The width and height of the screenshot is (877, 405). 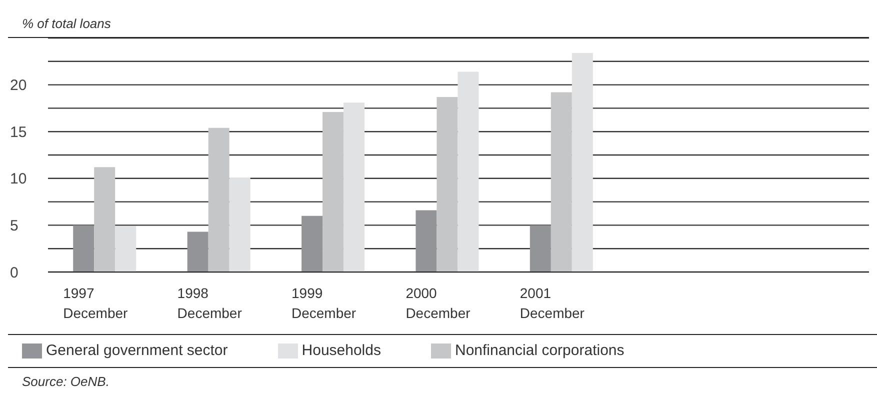 I want to click on x-tick-label: 2000 December, so click(x=438, y=303).